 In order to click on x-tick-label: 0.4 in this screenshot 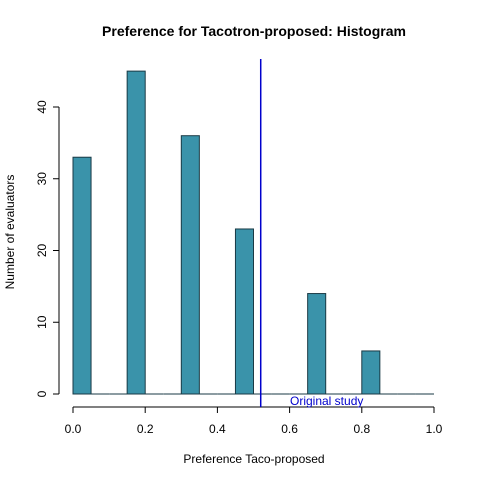, I will do `click(217, 429)`.